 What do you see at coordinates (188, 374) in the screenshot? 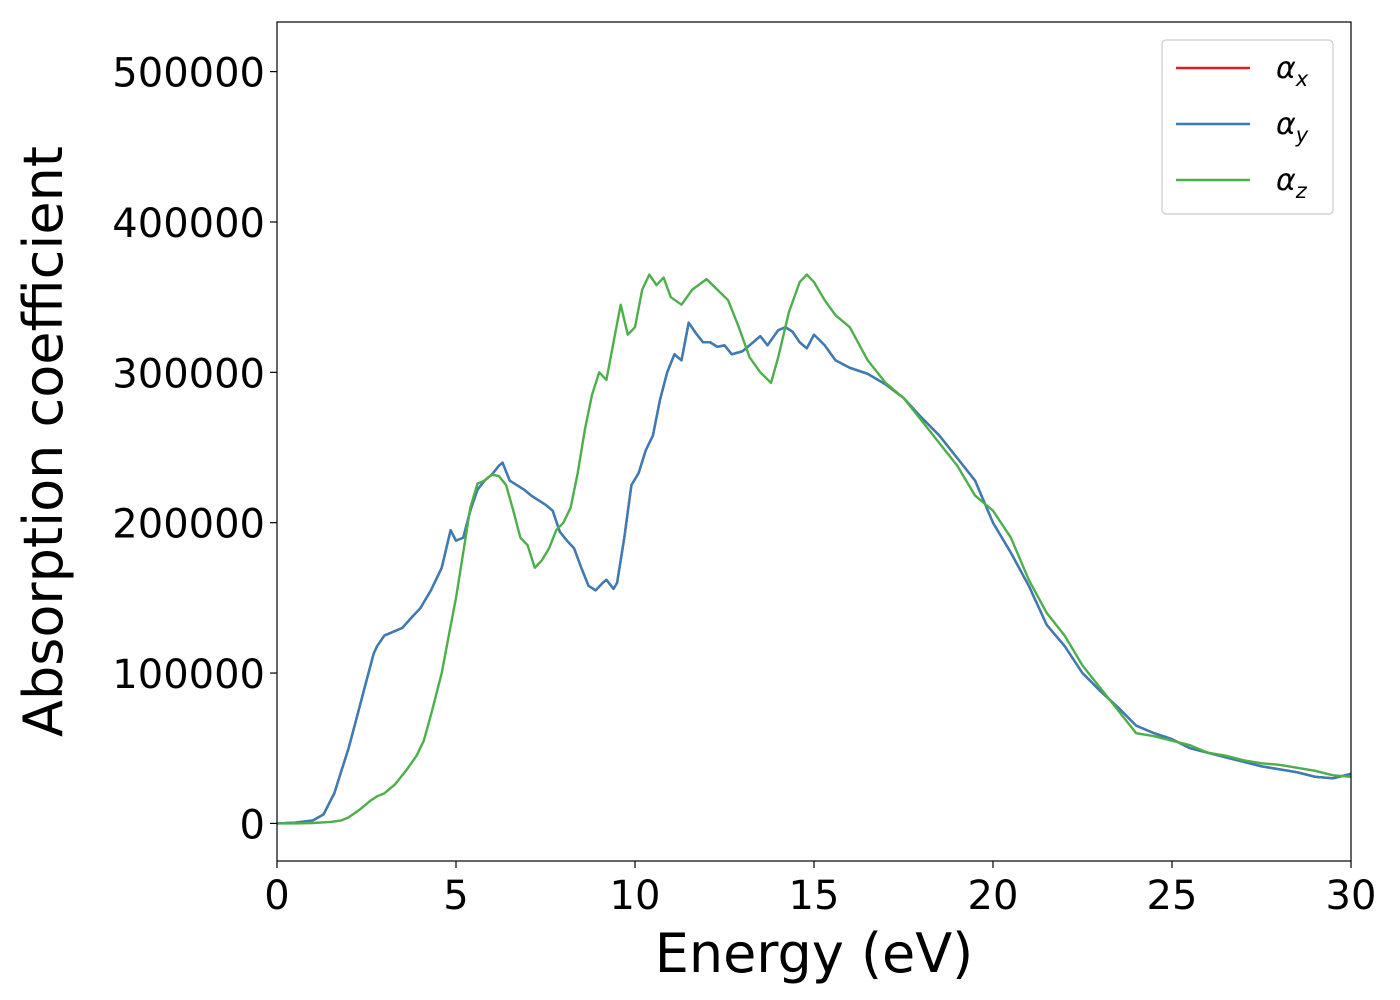
I see `y-tick-label: 300000` at bounding box center [188, 374].